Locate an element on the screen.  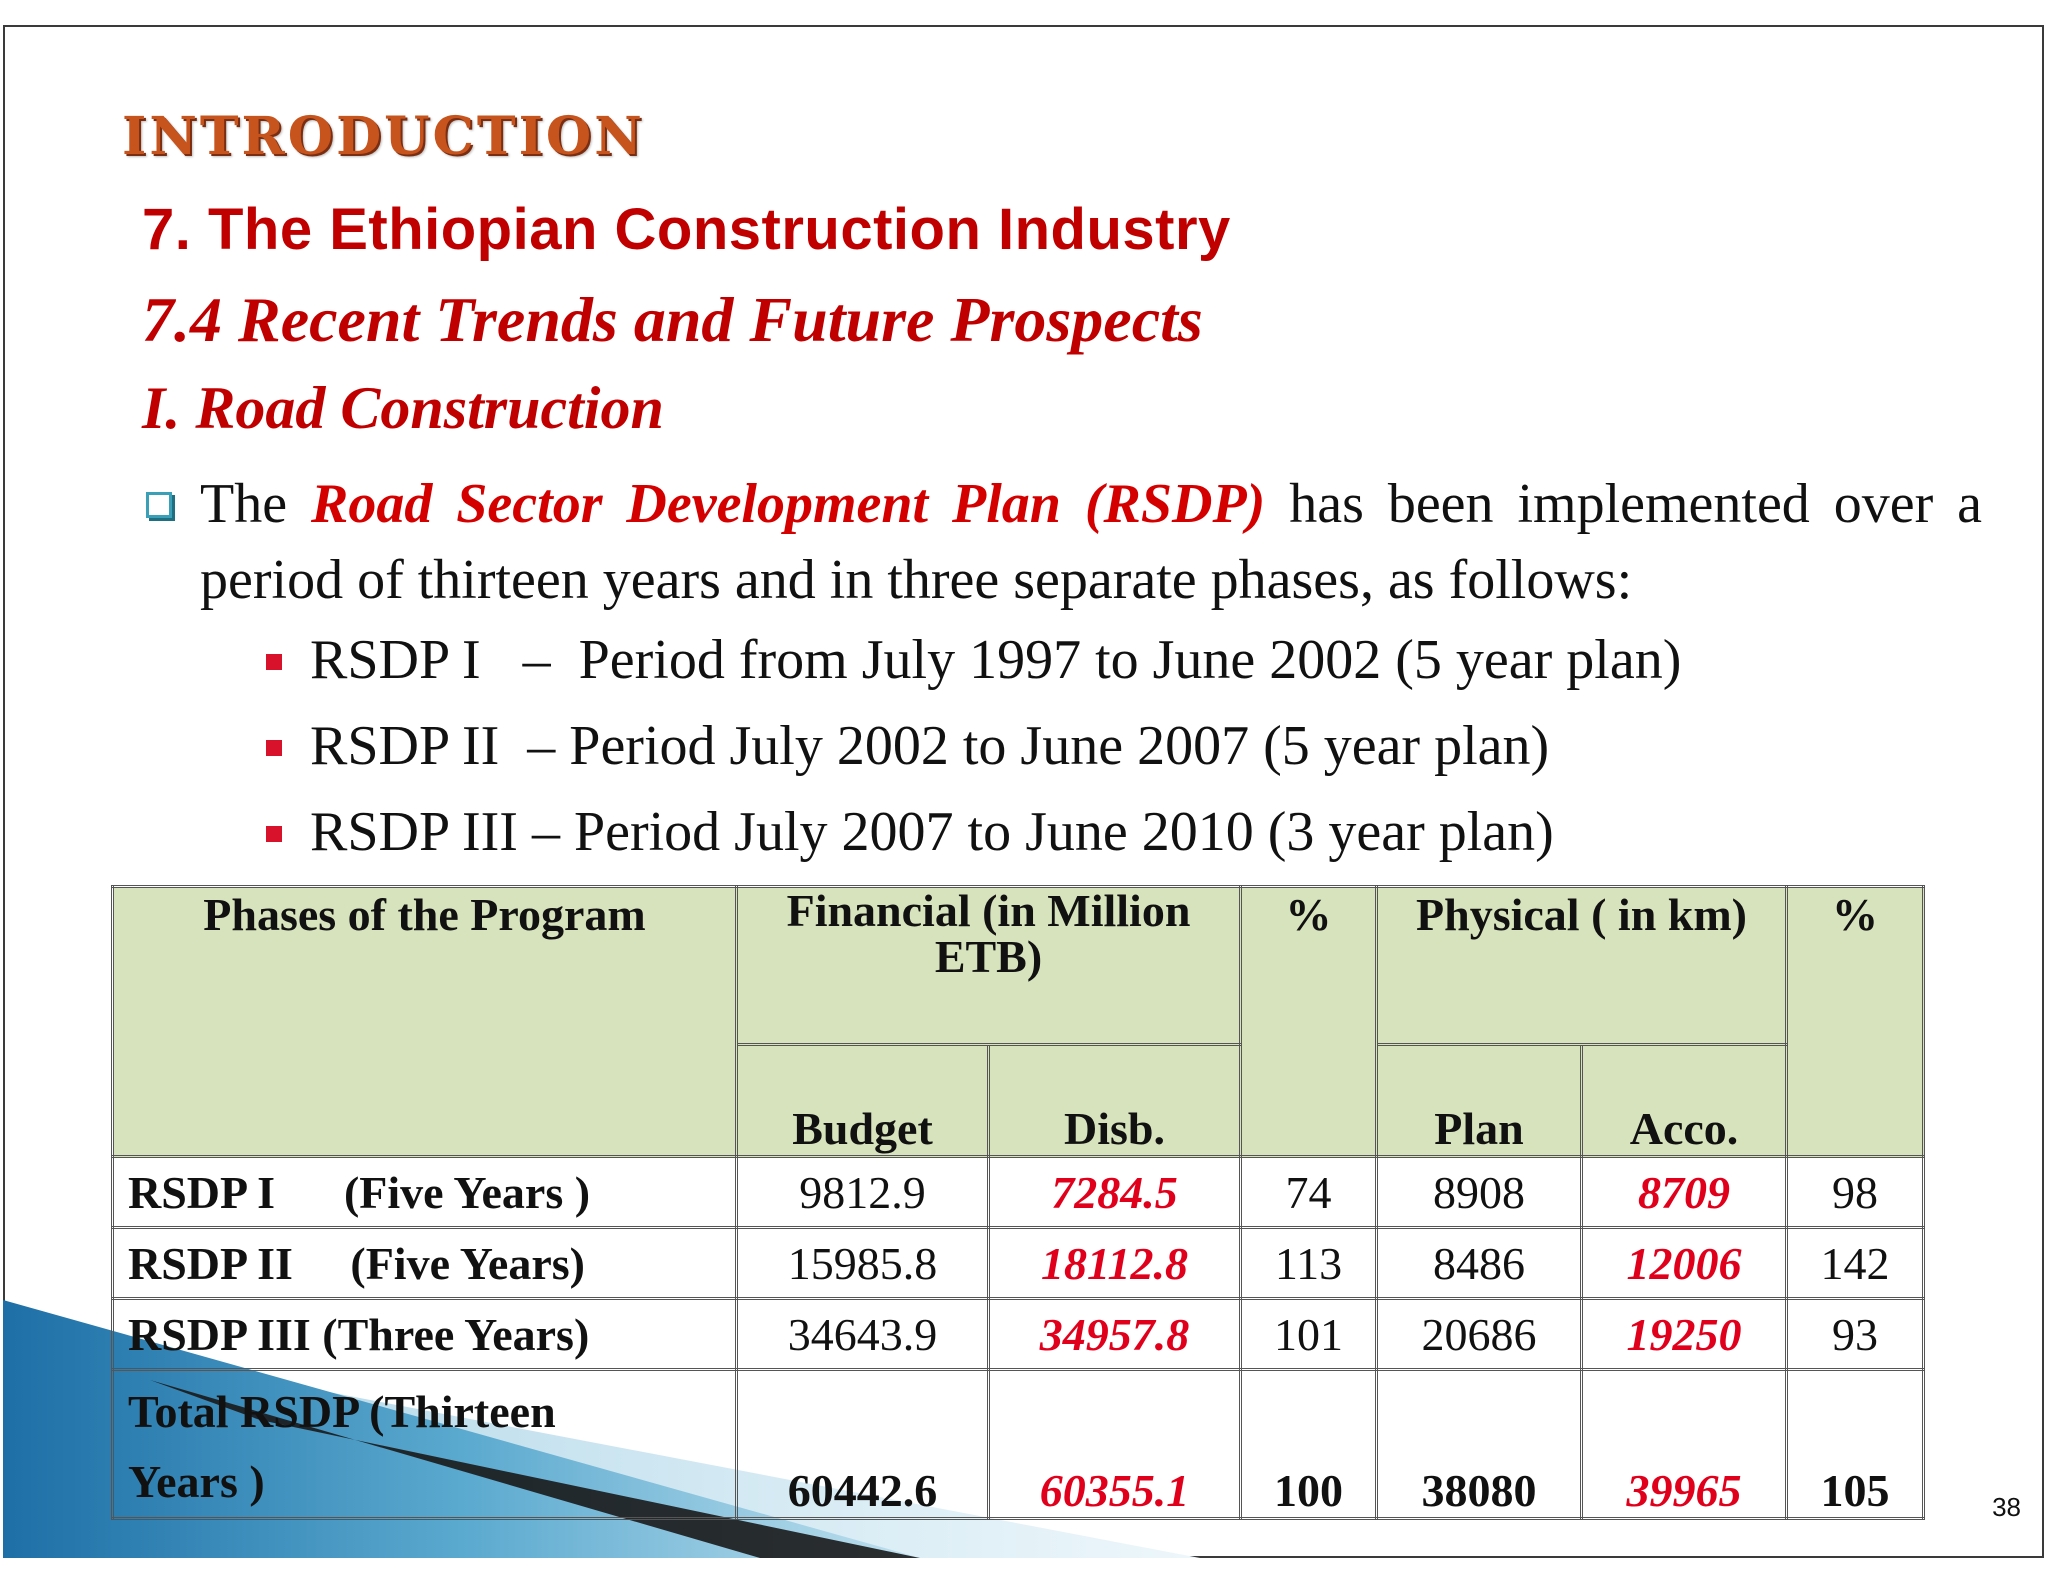
row-acco: 8709 is located at coordinates (1684, 1192).